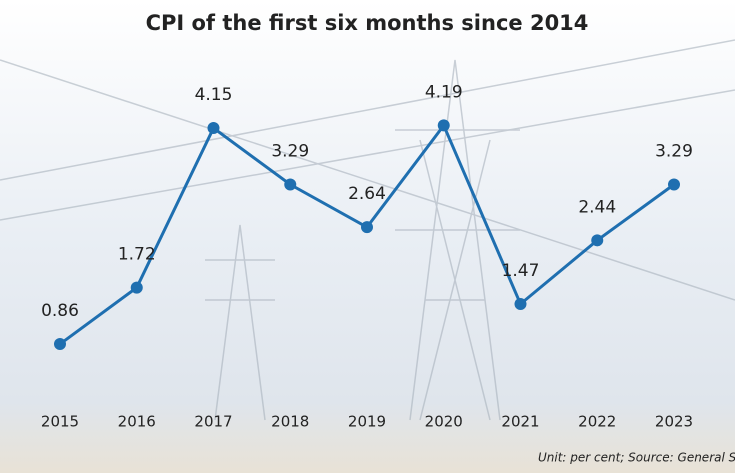 Image resolution: width=735 pixels, height=473 pixels. Describe the element at coordinates (290, 422) in the screenshot. I see `x-tick-label: 2018` at that location.